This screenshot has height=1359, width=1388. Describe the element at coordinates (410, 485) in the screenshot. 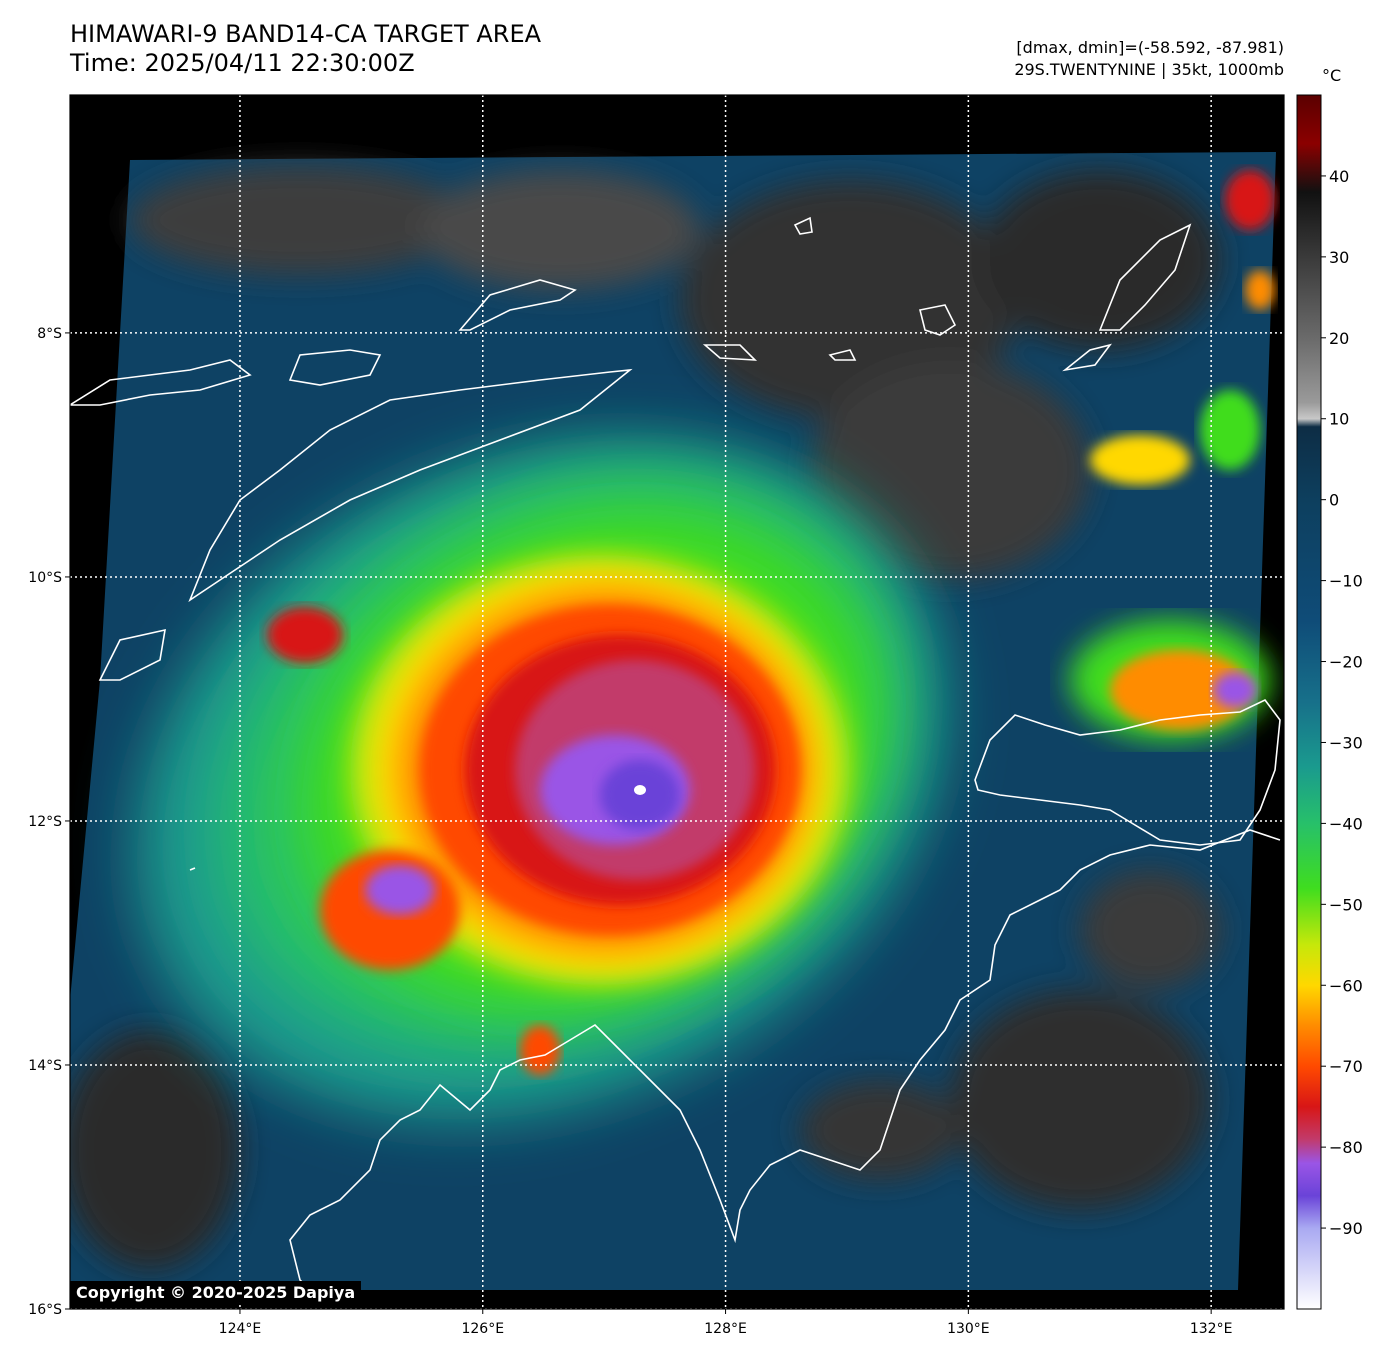

I see `timor-coast` at that location.